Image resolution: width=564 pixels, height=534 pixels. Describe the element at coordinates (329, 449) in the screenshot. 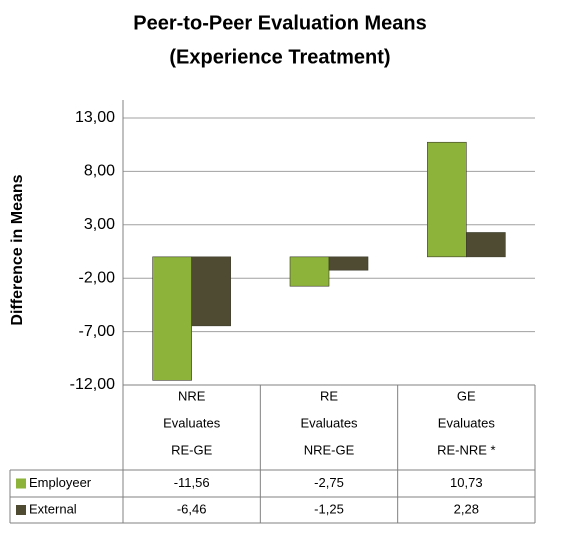

I see `x-tick-label: NRE-GE` at that location.